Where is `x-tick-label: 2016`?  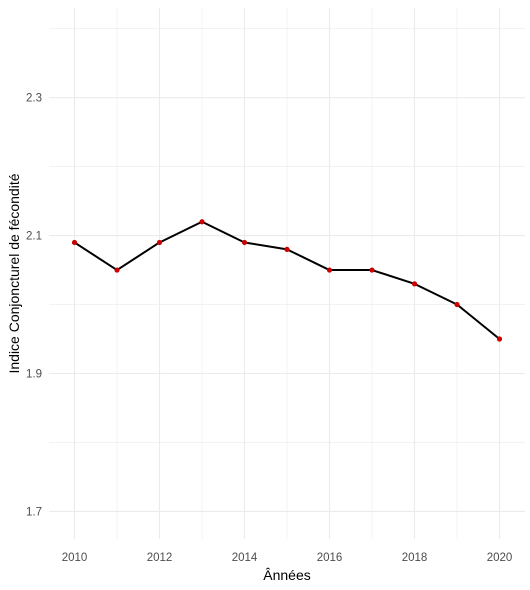
x-tick-label: 2016 is located at coordinates (330, 558).